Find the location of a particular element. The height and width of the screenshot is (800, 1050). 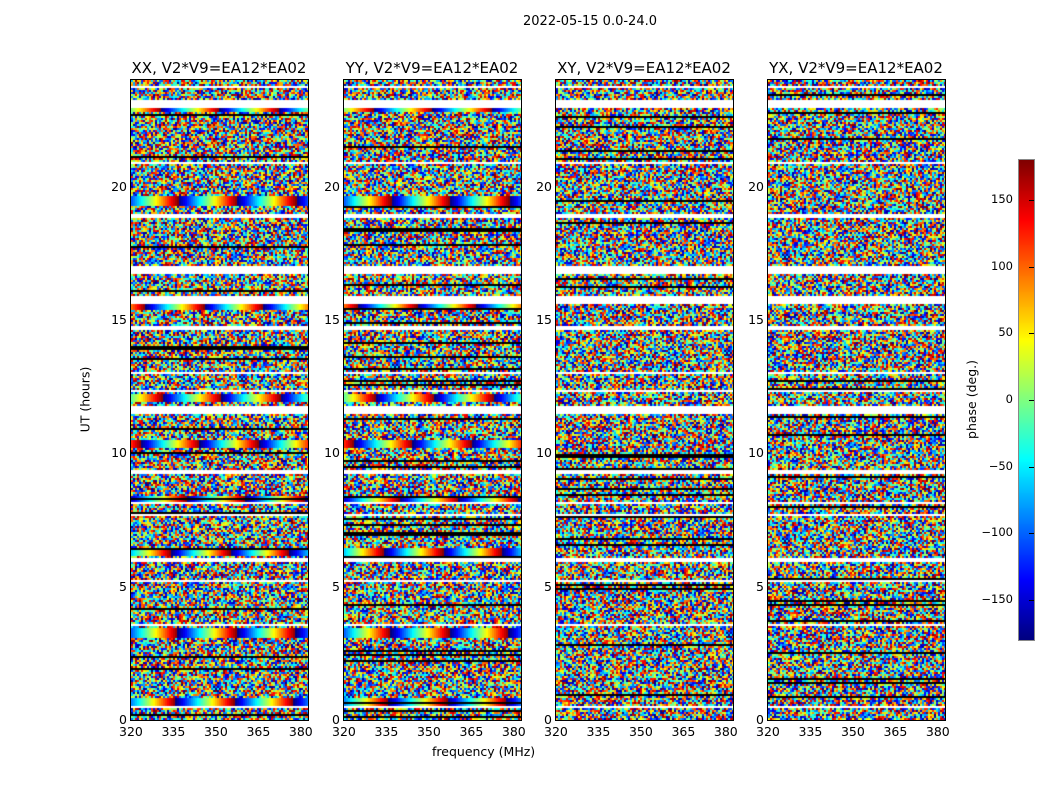

panel-title: XY, V2*V9=EA12*EA02 is located at coordinates (644, 68).